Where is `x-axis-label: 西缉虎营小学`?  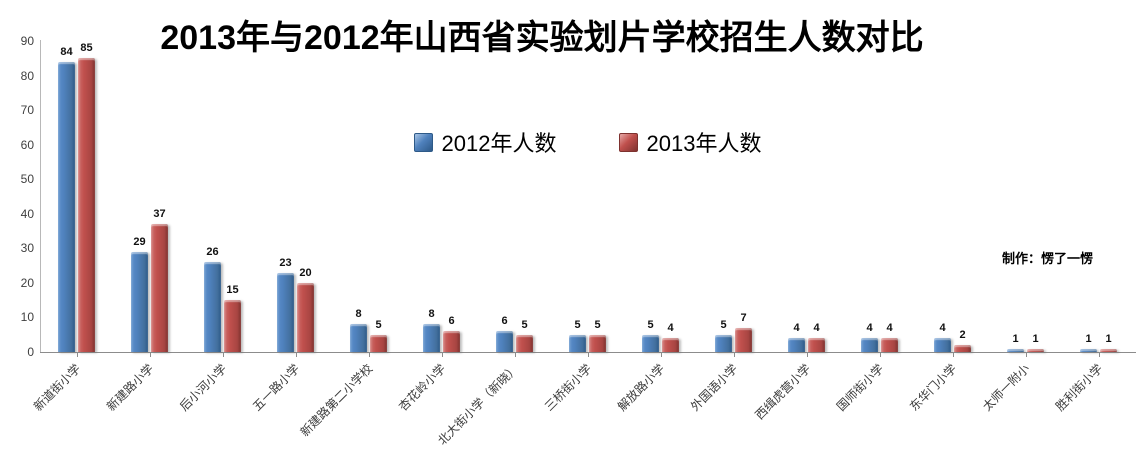
x-axis-label: 西缉虎营小学 is located at coordinates (783, 392).